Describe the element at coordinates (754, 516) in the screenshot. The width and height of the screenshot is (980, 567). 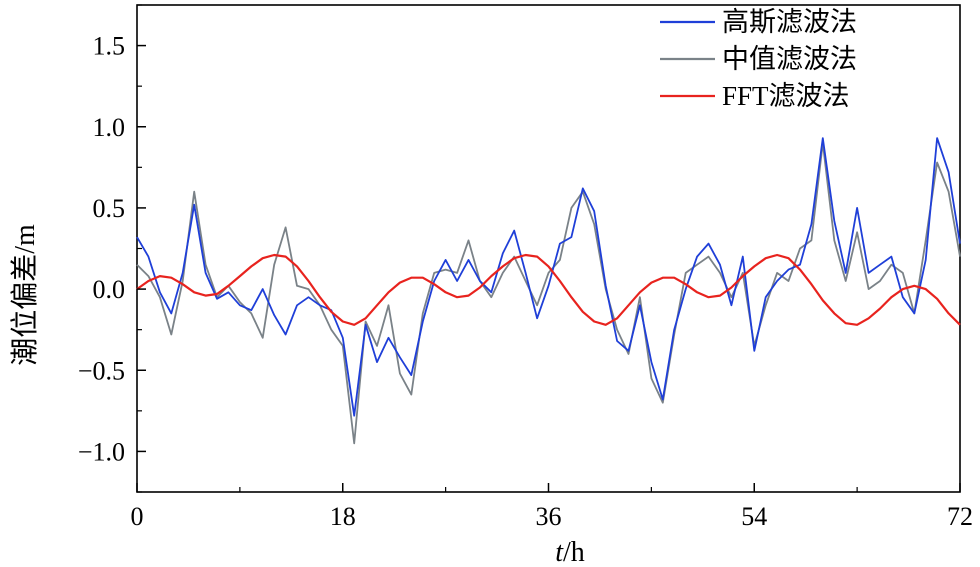
I see `x-tick-label: 54` at that location.